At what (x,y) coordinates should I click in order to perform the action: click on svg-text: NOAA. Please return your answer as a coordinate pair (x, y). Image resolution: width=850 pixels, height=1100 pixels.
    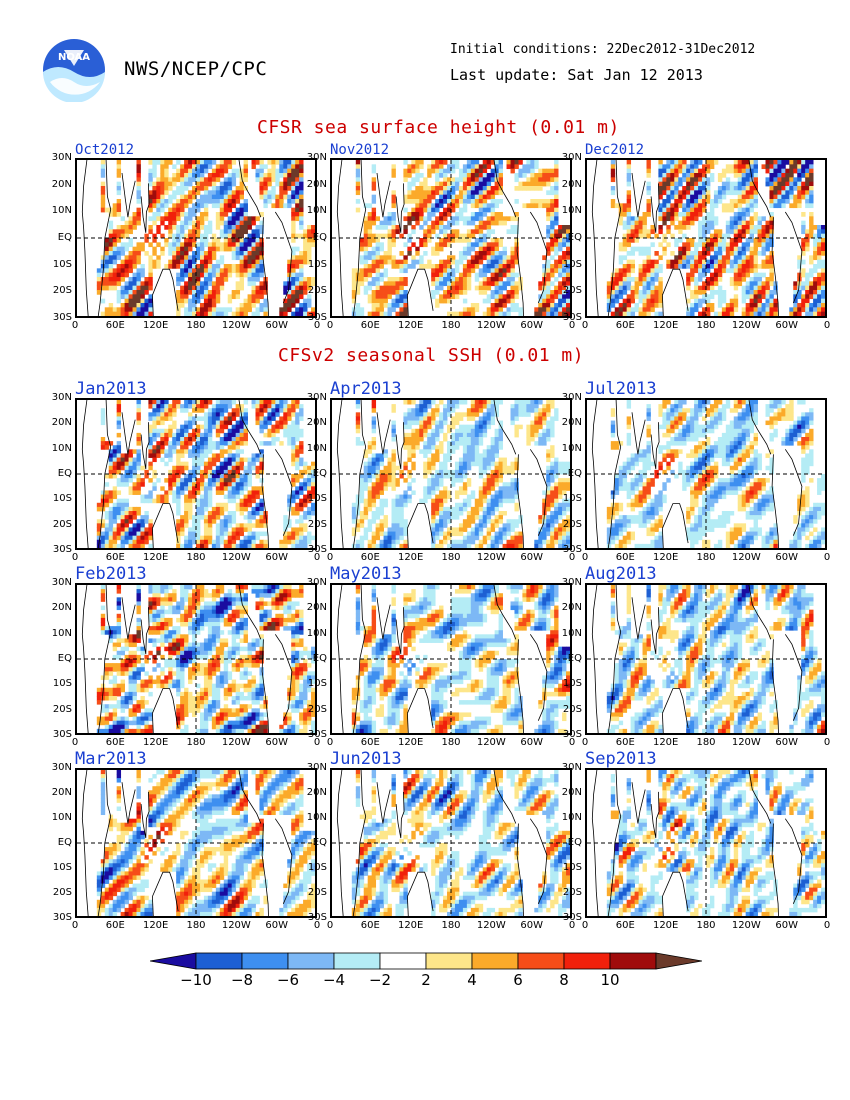
    Looking at the image, I should click on (74, 57).